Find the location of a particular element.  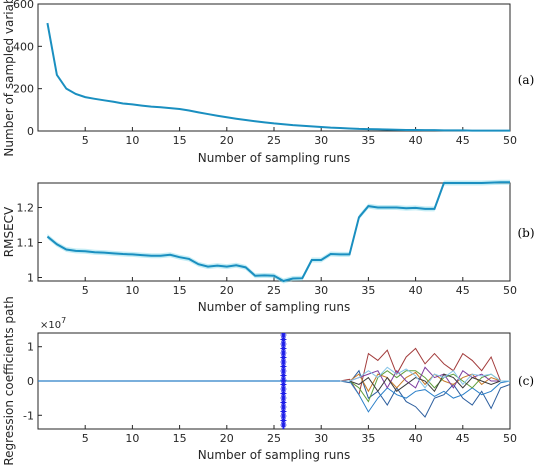

panel-label-b: (b) is located at coordinates (525, 233).